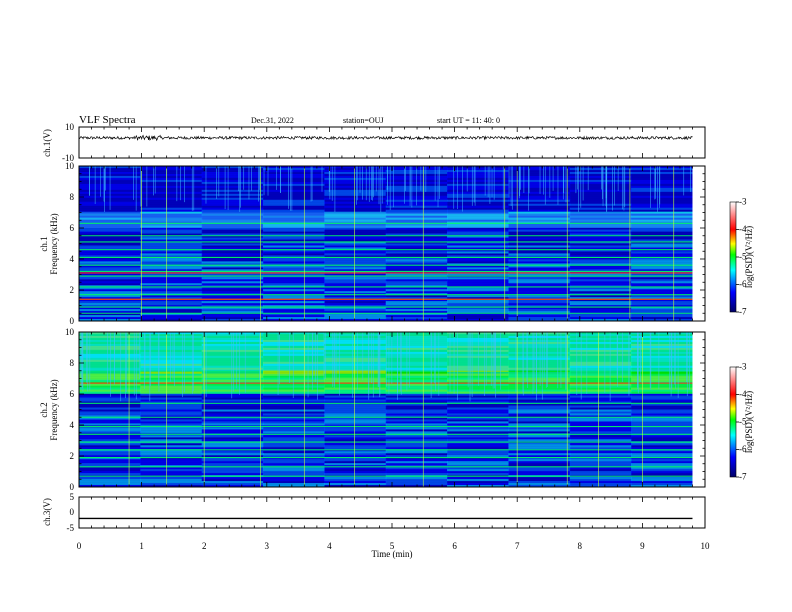  What do you see at coordinates (642, 546) in the screenshot?
I see `time-axis-tick-label: 9` at bounding box center [642, 546].